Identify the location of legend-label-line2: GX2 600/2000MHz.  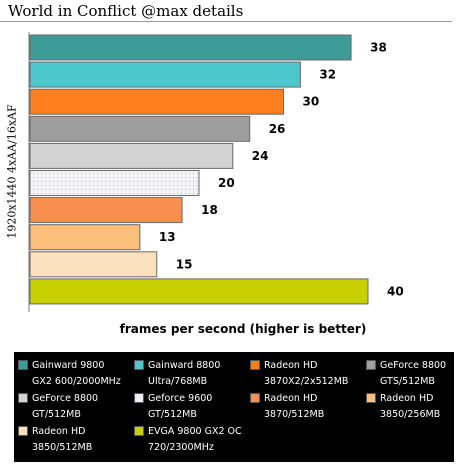
(76, 381).